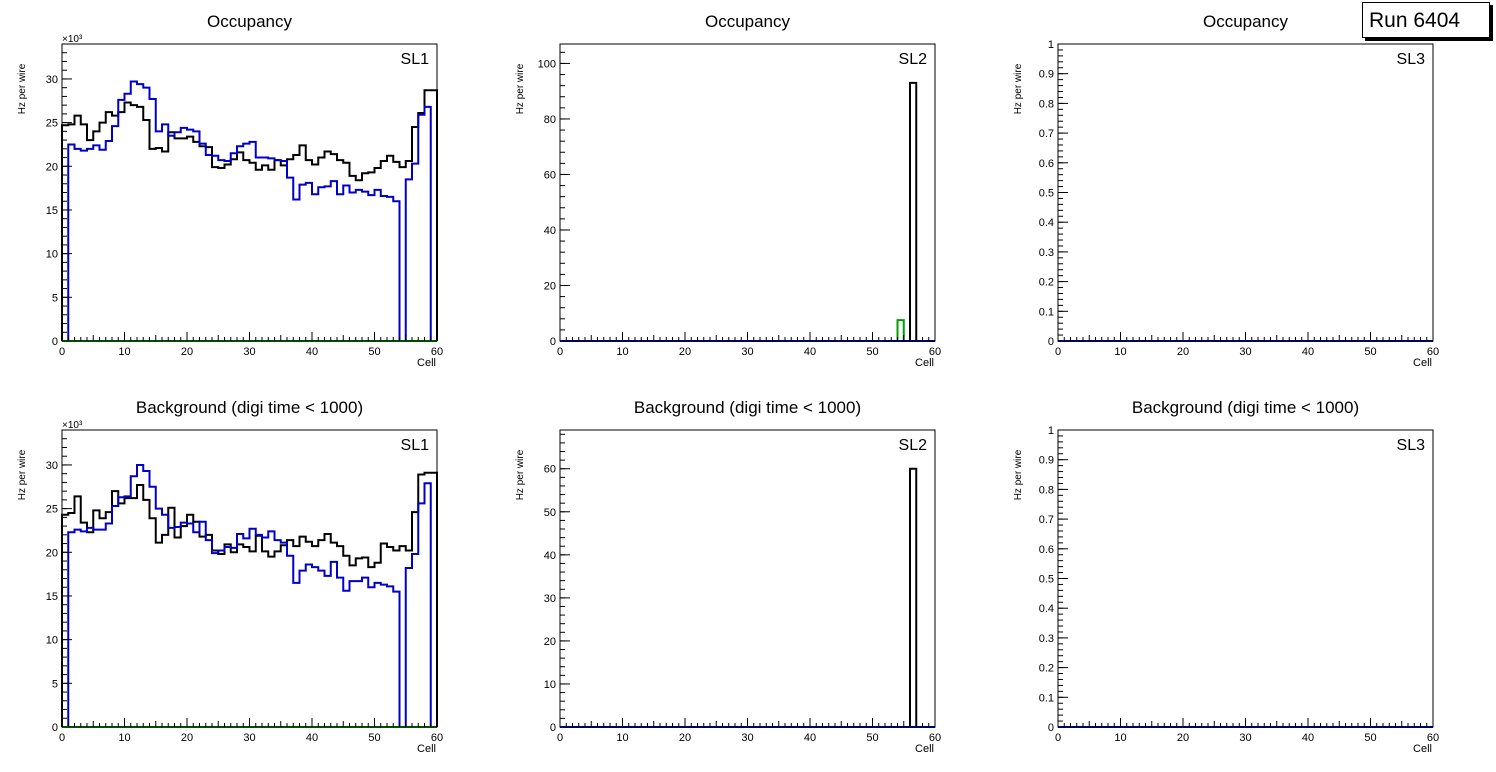 The width and height of the screenshot is (1496, 772). Describe the element at coordinates (52, 510) in the screenshot. I see `y-tick-label: 25` at that location.